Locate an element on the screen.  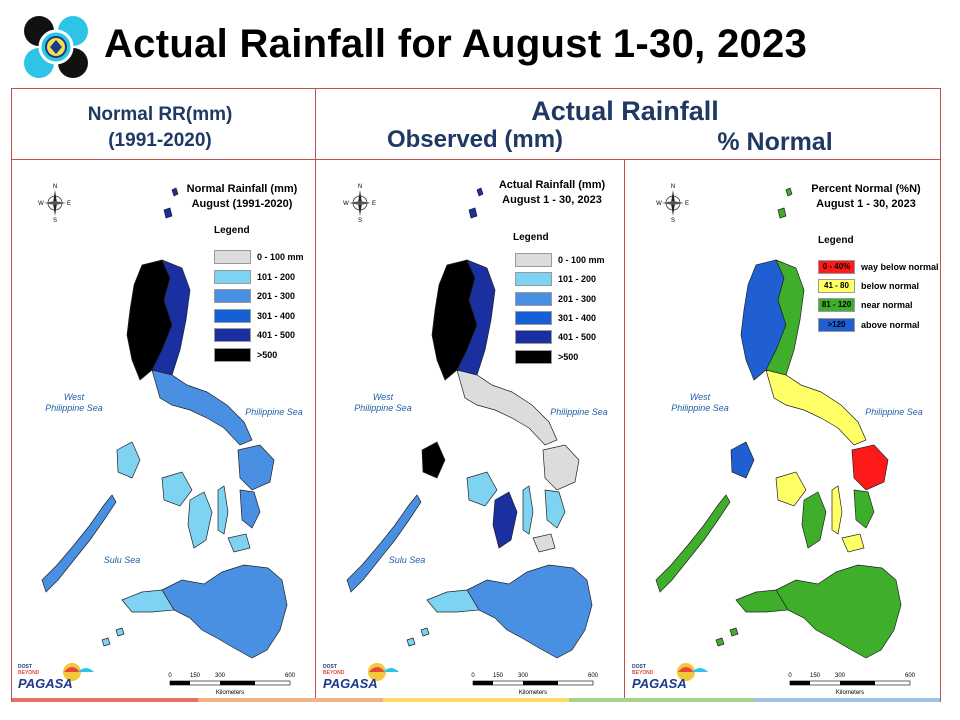
footer-color-stripe is located at coordinates (476, 700).